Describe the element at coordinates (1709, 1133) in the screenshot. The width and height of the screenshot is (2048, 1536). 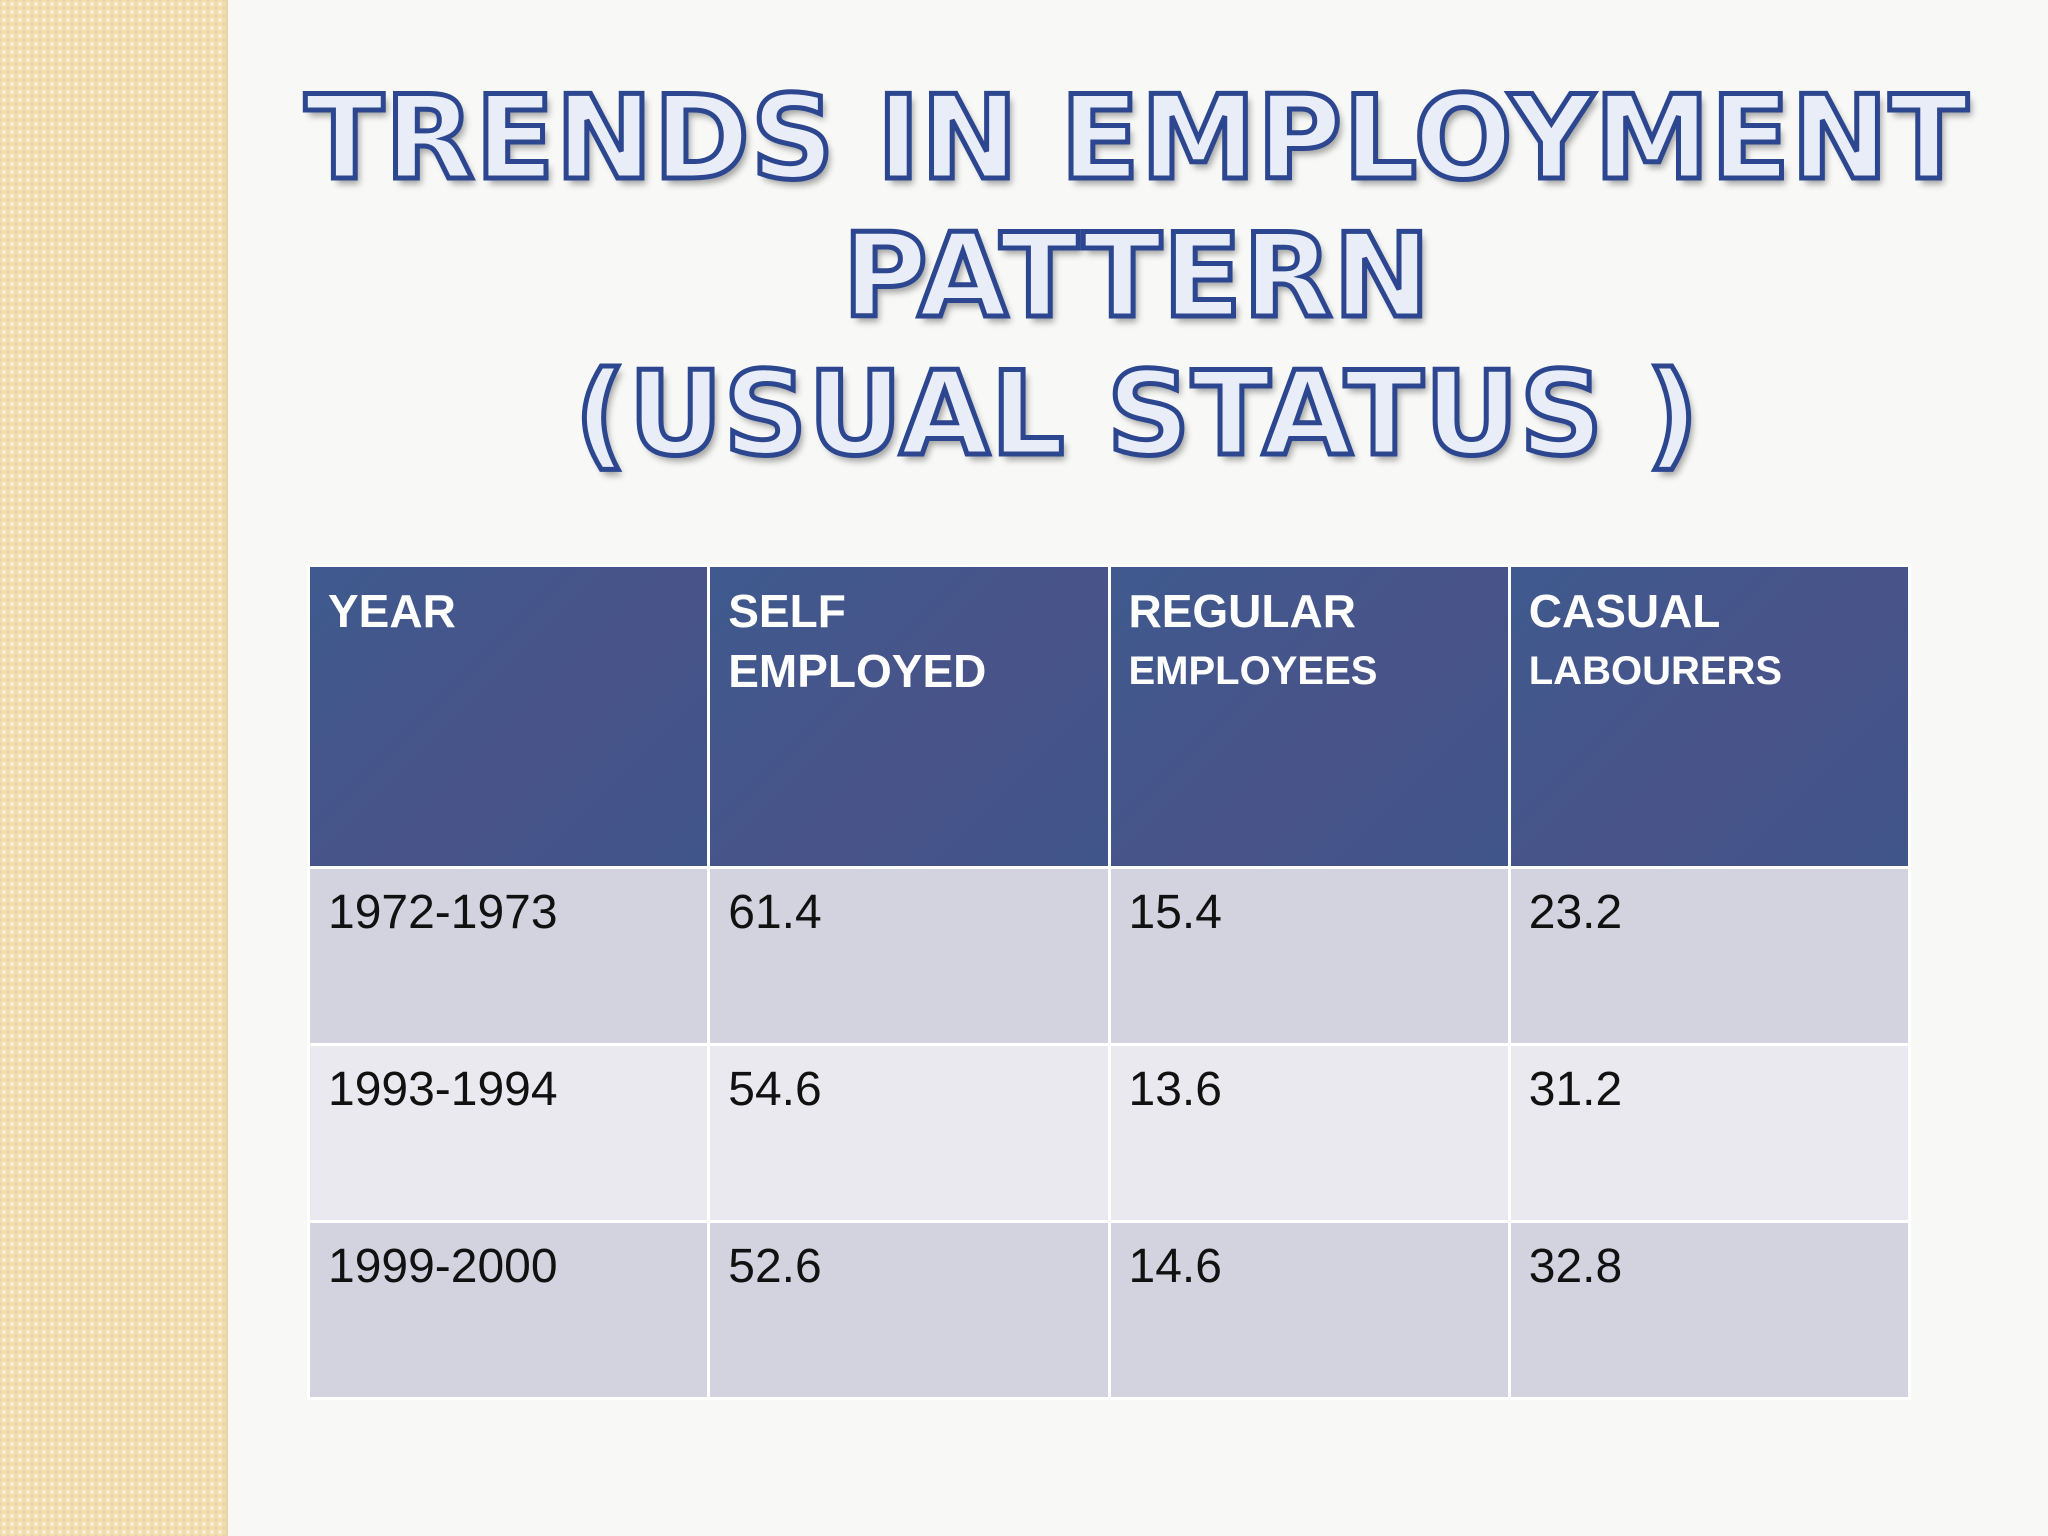
I see `cell-casual-labourers: 31.2` at that location.